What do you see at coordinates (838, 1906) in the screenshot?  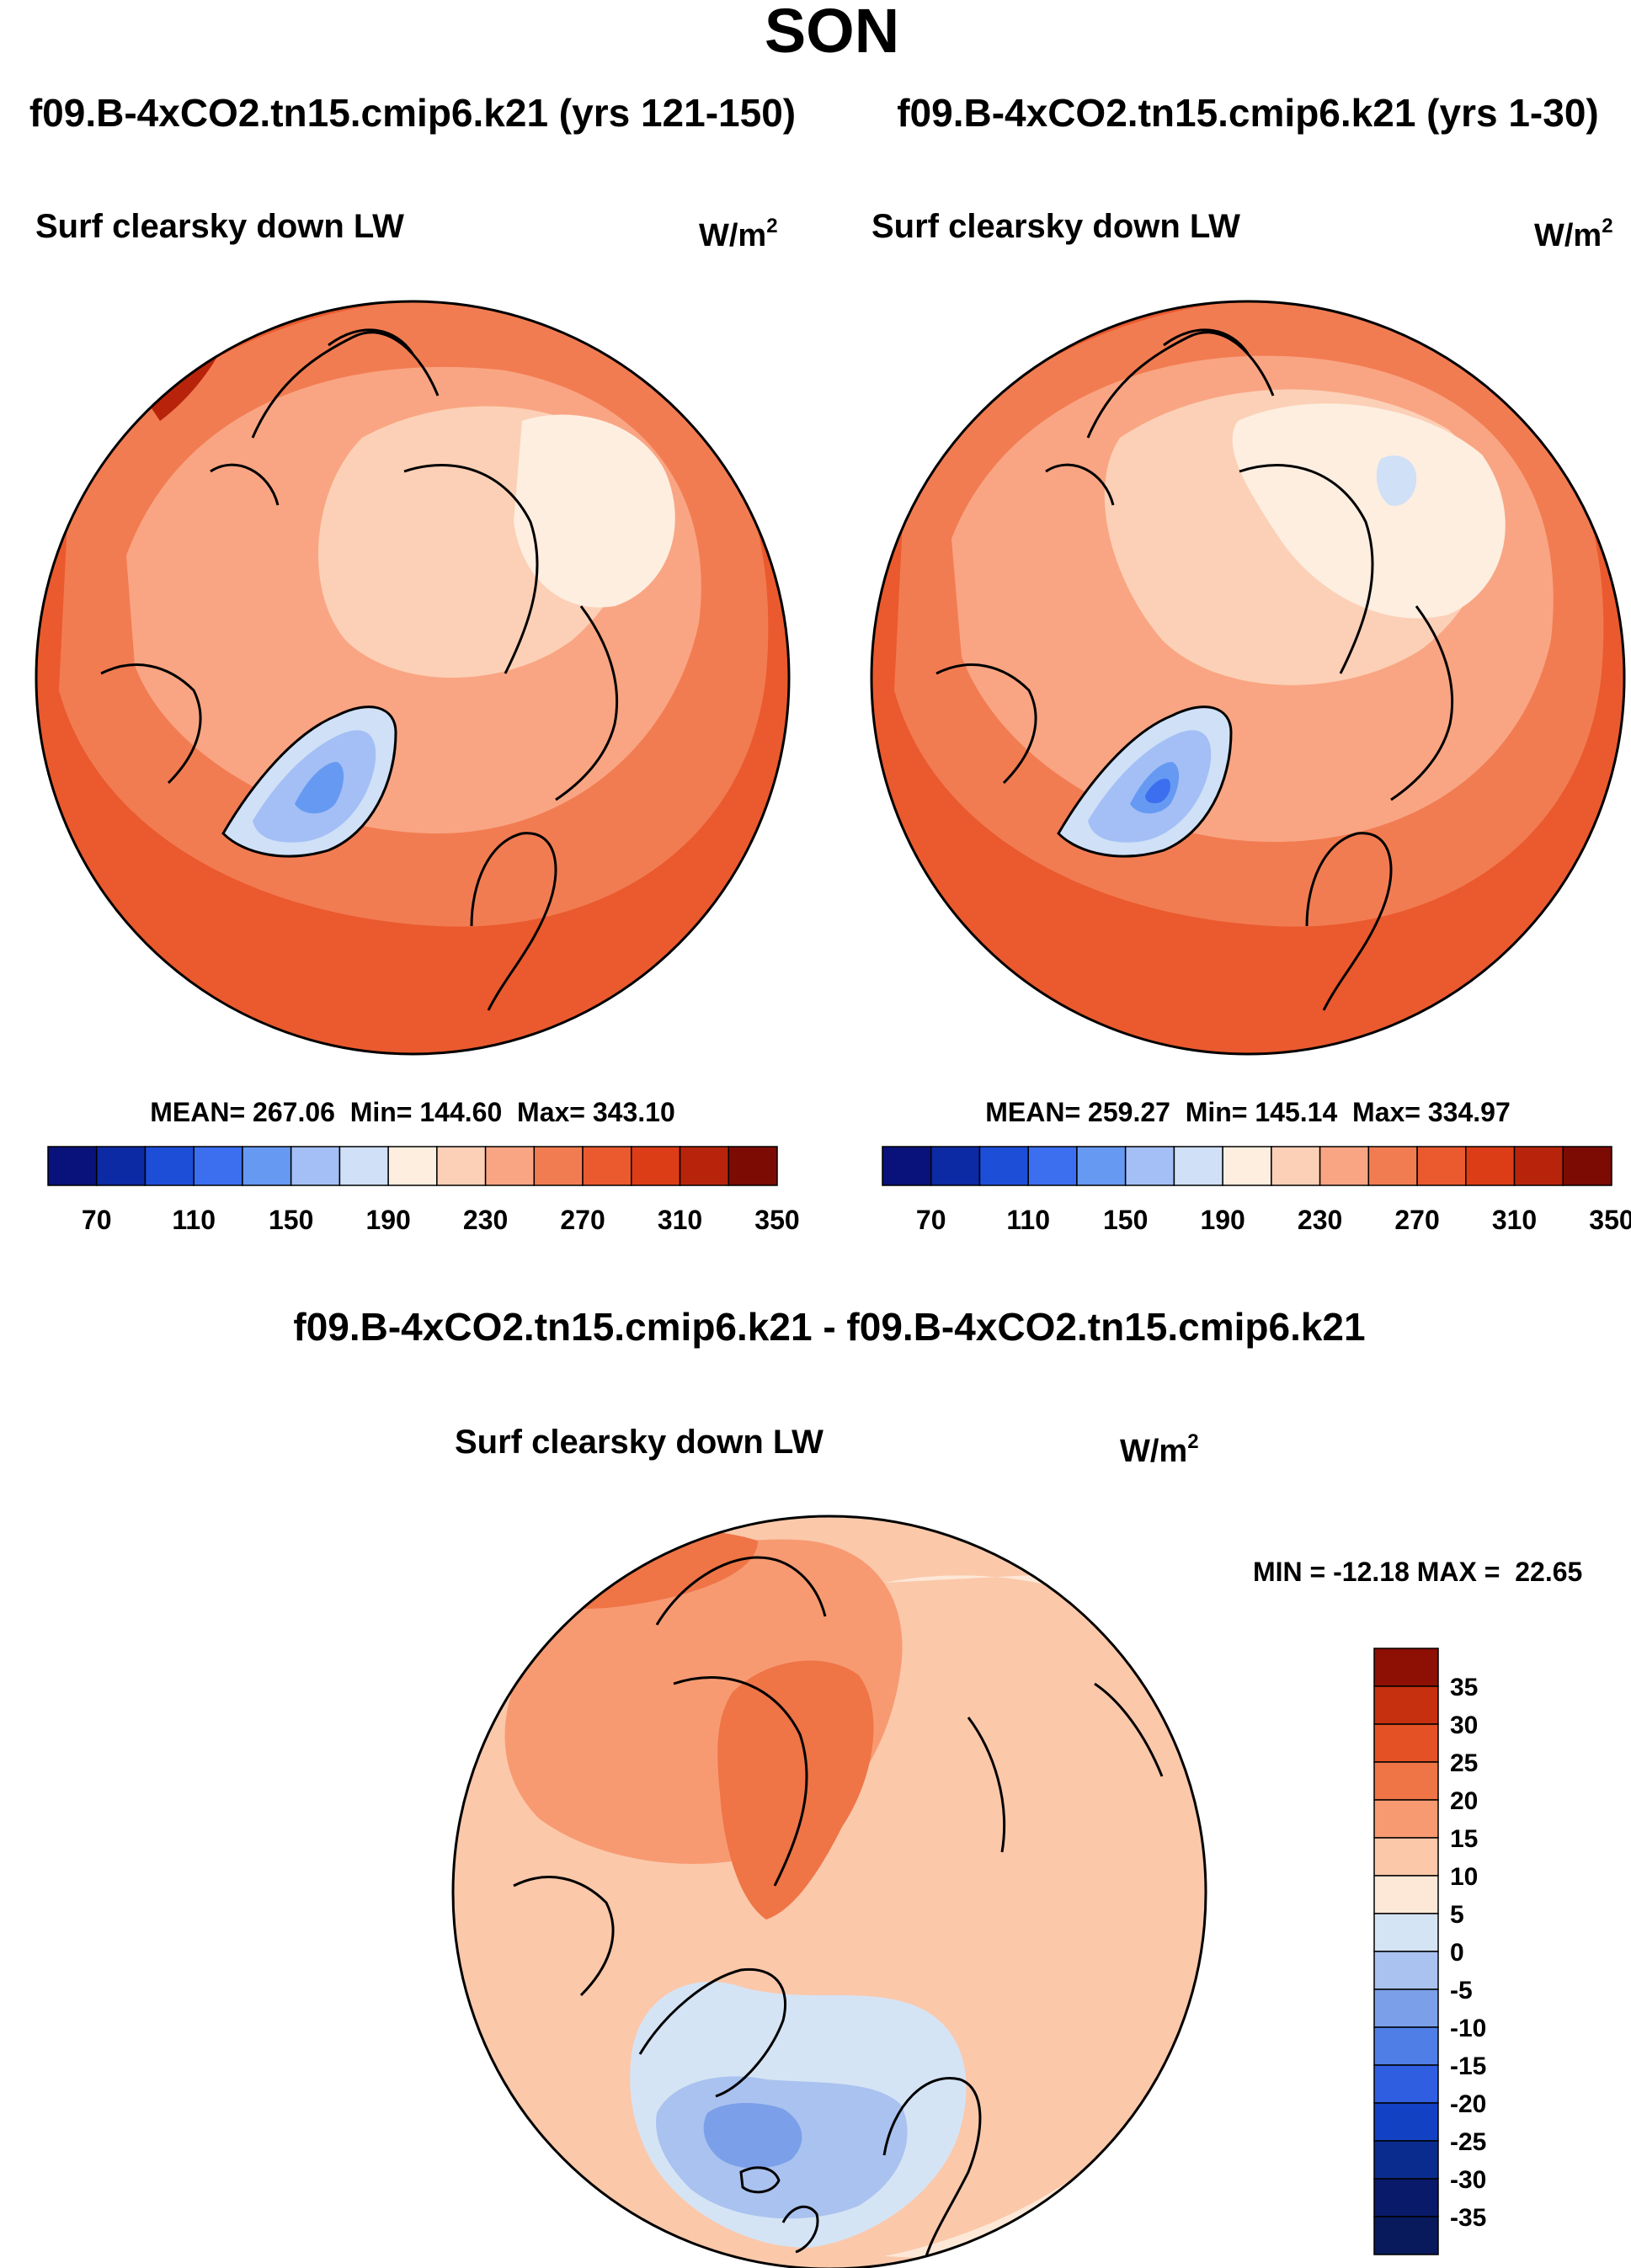 I see `diff-coastlines` at bounding box center [838, 1906].